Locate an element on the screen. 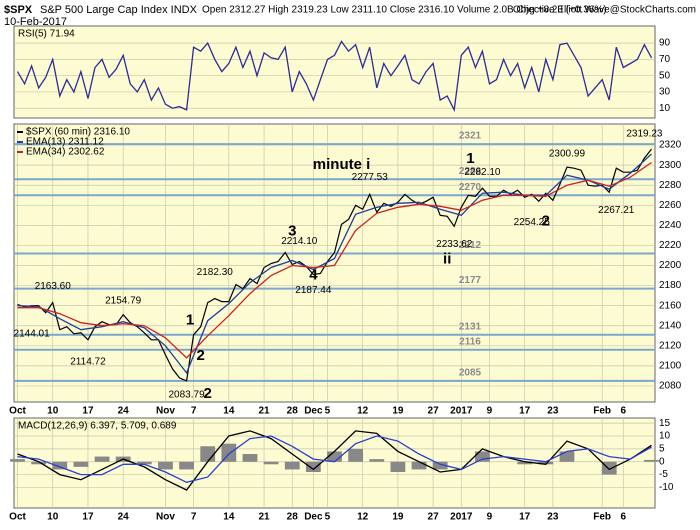  level-label: 2177 is located at coordinates (470, 280).